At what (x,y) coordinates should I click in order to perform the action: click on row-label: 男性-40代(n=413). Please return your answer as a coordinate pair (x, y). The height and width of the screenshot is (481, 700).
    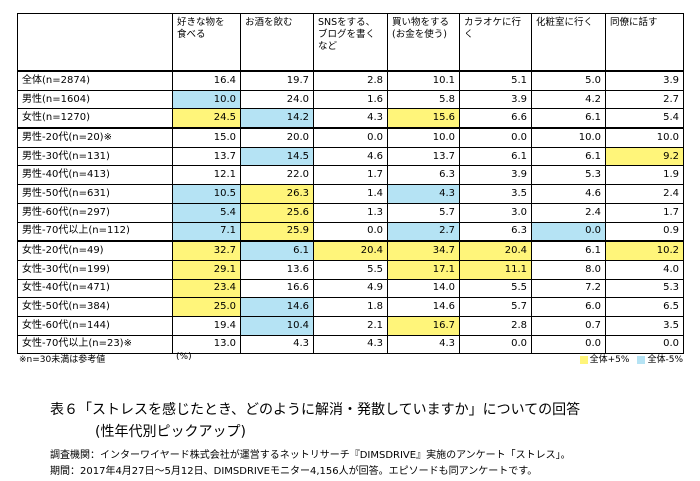
    Looking at the image, I should click on (95, 175).